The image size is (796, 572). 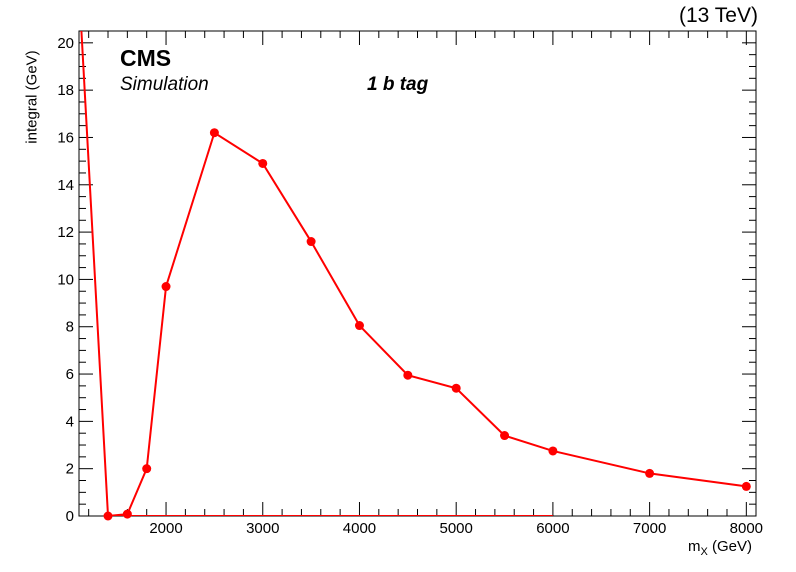 What do you see at coordinates (704, 552) in the screenshot?
I see `x-axis-label-sub: X` at bounding box center [704, 552].